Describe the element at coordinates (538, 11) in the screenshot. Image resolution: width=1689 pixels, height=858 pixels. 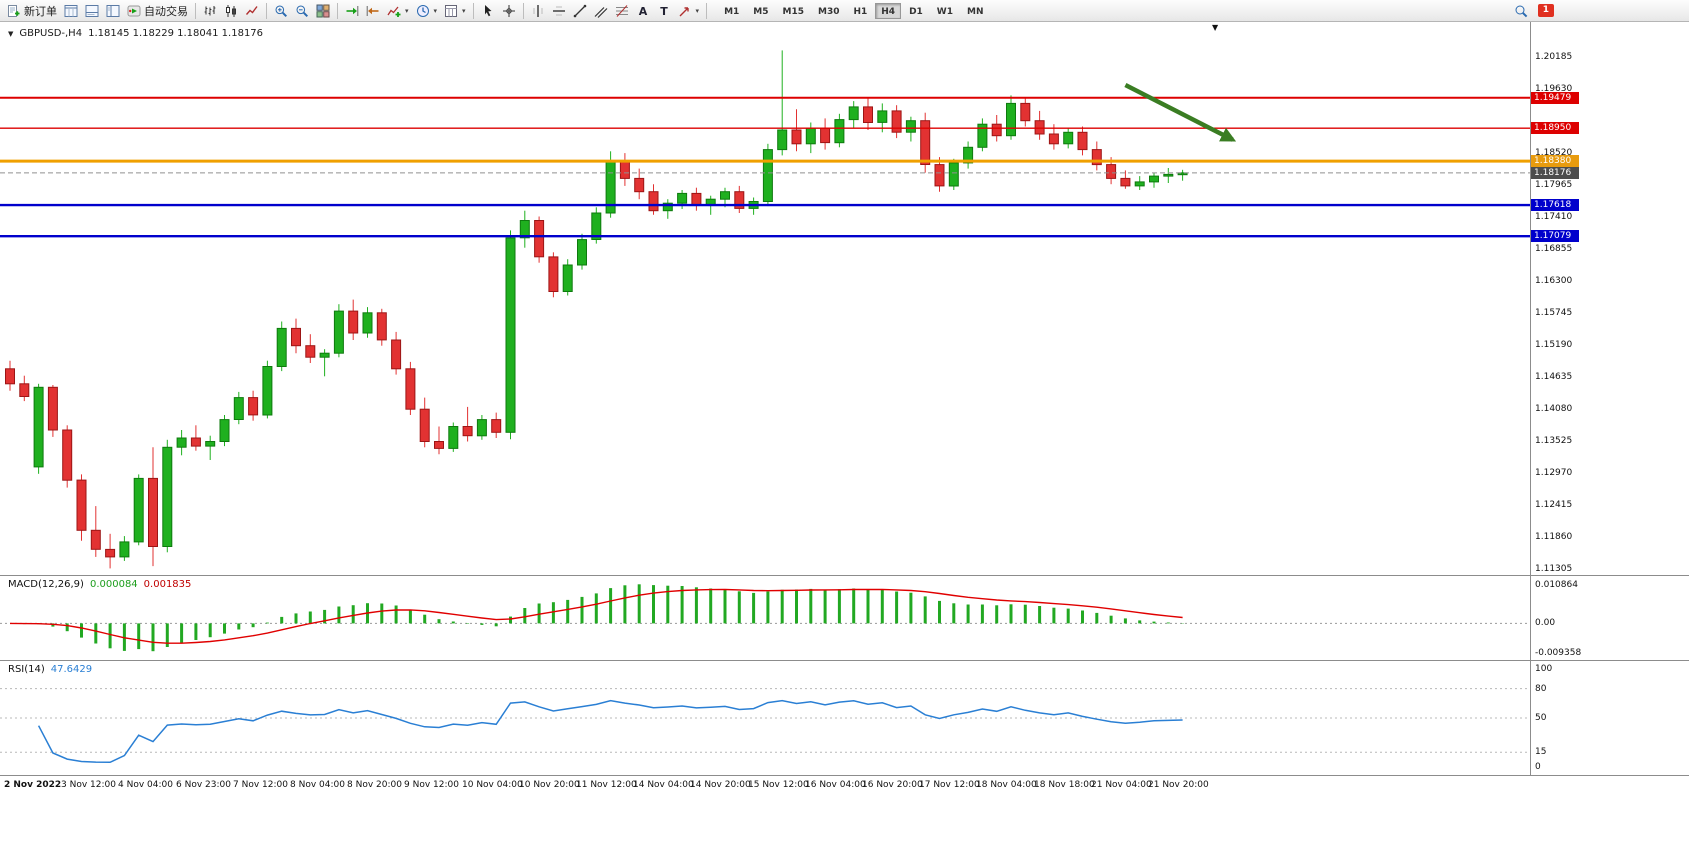
I see `vertical-line-button` at that location.